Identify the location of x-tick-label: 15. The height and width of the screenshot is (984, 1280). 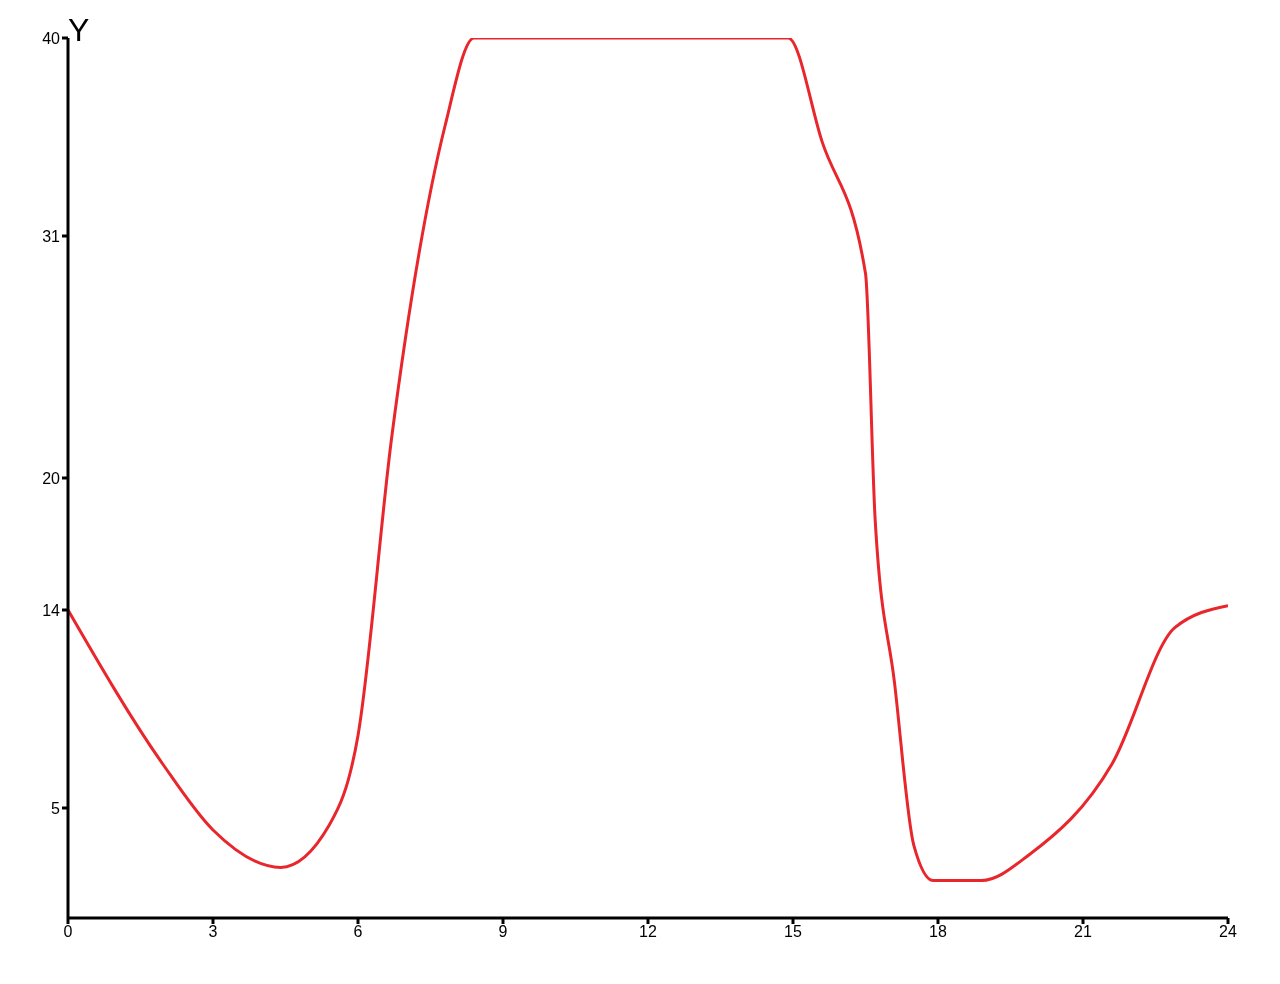
(793, 932).